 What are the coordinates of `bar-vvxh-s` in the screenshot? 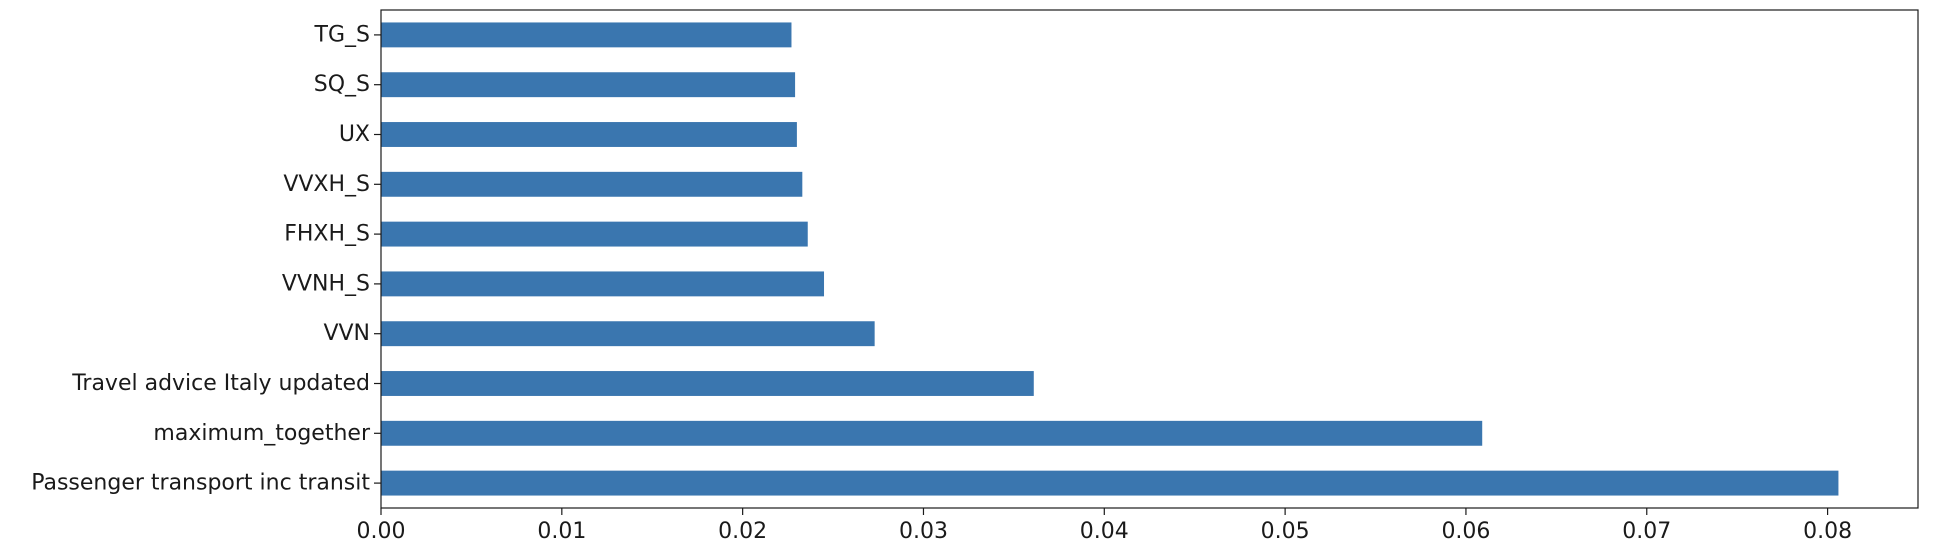 It's located at (592, 184).